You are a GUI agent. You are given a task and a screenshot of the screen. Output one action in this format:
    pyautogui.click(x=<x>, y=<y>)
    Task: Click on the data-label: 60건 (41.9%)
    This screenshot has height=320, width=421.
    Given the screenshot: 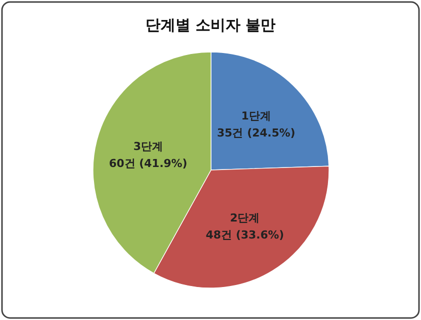 What is the action you would take?
    pyautogui.click(x=148, y=163)
    